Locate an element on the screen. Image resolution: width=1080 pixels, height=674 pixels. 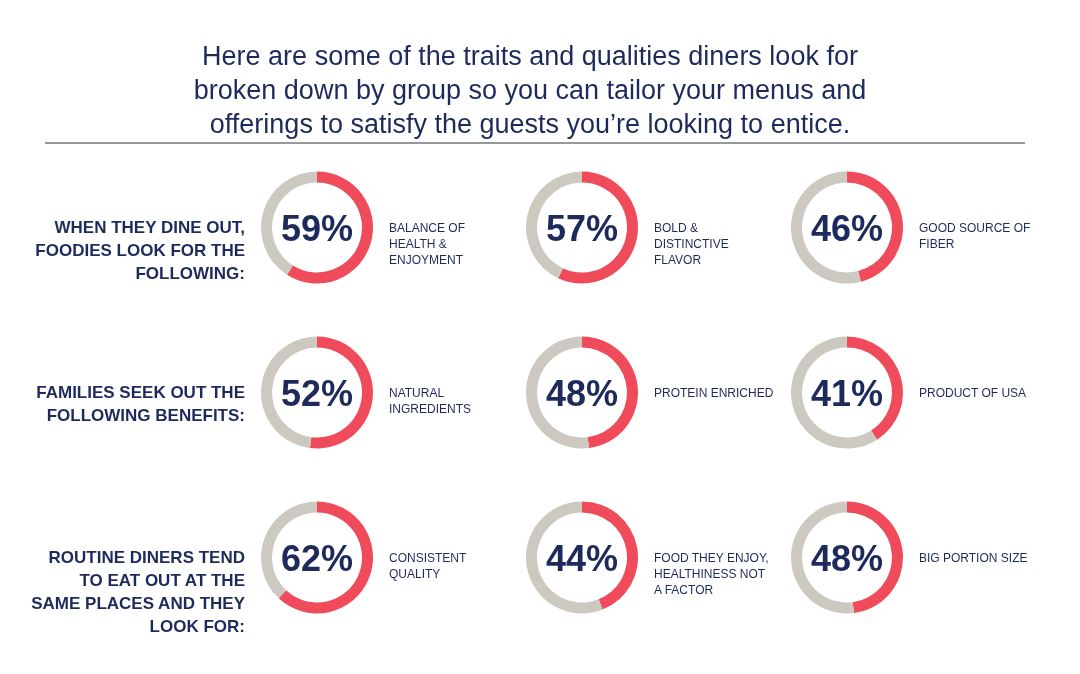
data-label: 44% is located at coordinates (582, 558).